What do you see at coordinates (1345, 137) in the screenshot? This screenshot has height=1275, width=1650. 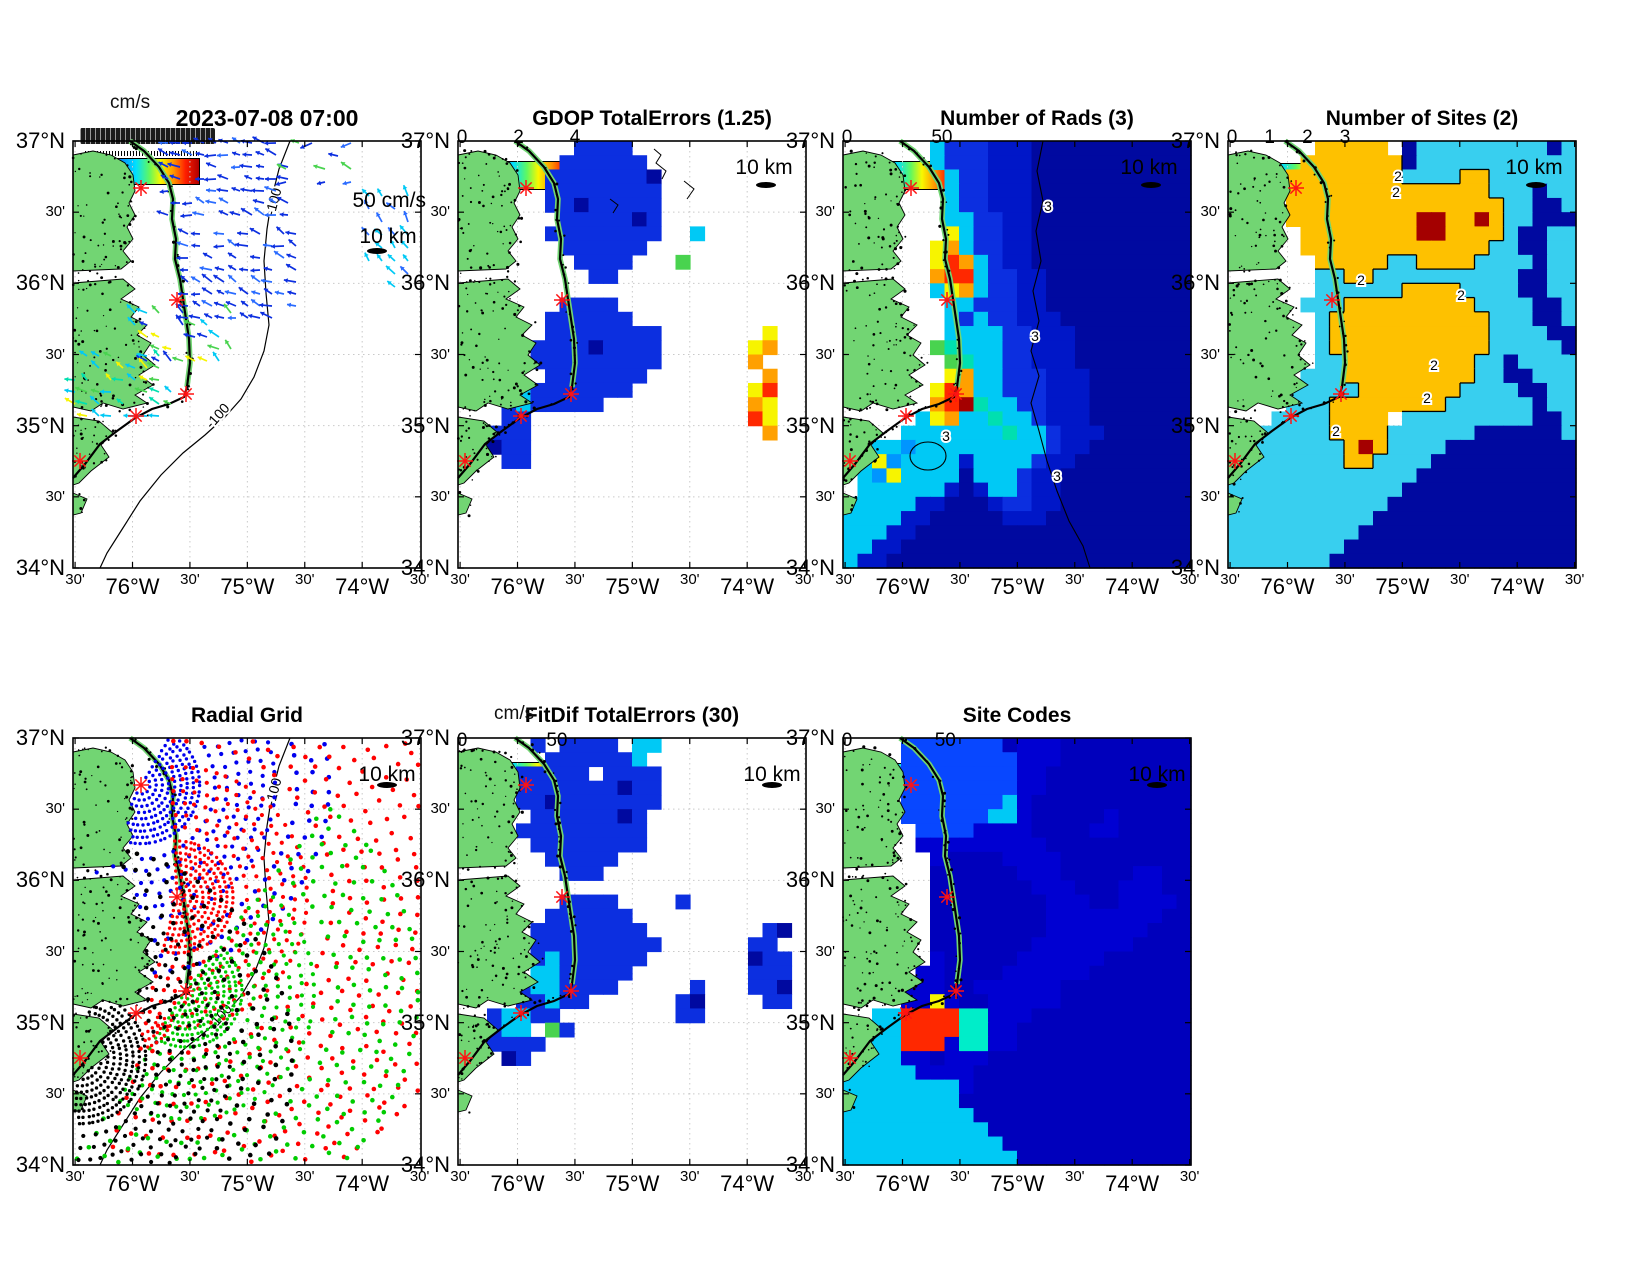 I see `colorbar-tick-label: 3` at bounding box center [1345, 137].